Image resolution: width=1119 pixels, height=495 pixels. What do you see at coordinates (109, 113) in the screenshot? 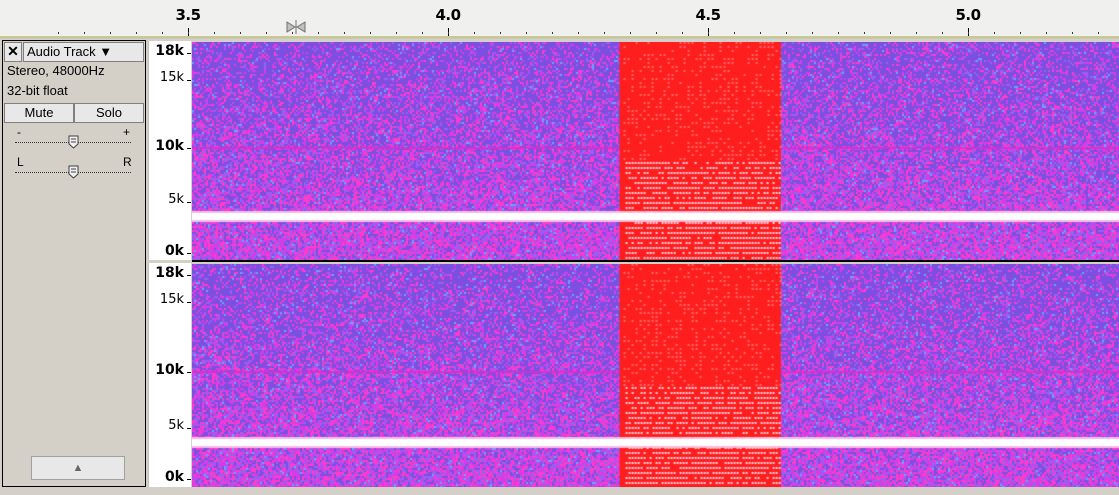
I see `solo-button: Solo` at bounding box center [109, 113].